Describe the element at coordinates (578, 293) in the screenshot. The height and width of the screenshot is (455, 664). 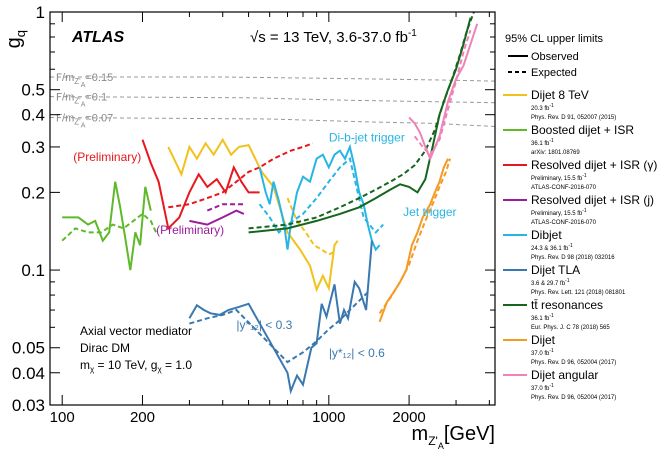
I see `legend-ref-pub-dijet-tla: Phys. Rev. Lett. 121 (2018) 081801` at that location.